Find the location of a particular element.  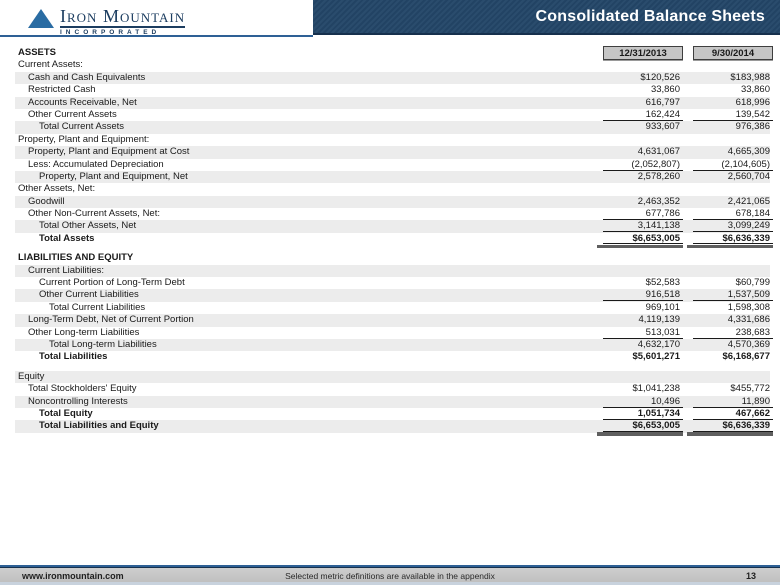

value-2013: $52,583 is located at coordinates (662, 283).